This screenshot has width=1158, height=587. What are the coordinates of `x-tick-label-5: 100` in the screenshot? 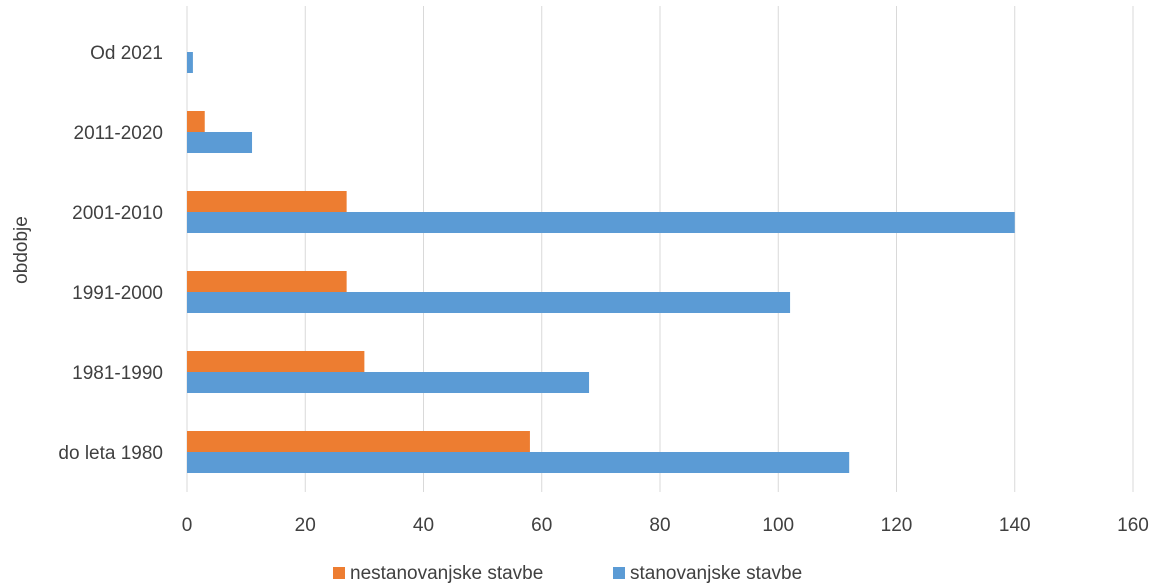 It's located at (778, 525).